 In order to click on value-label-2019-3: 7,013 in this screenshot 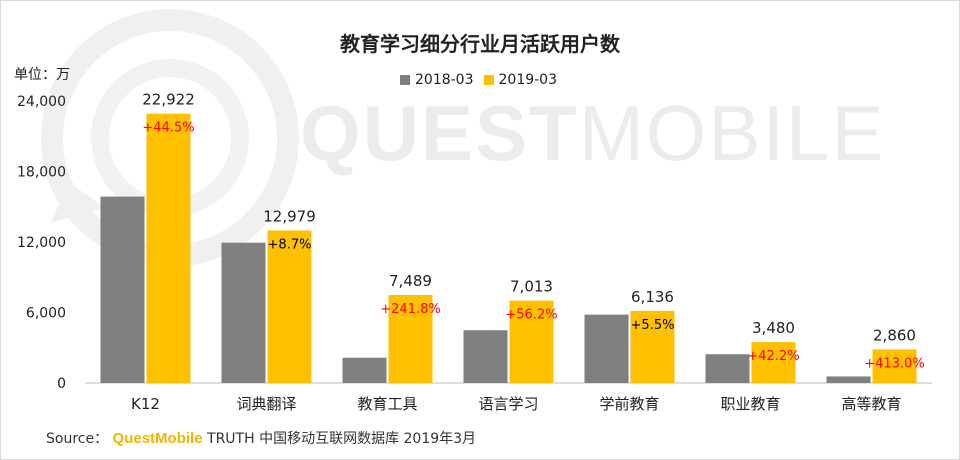, I will do `click(531, 287)`.